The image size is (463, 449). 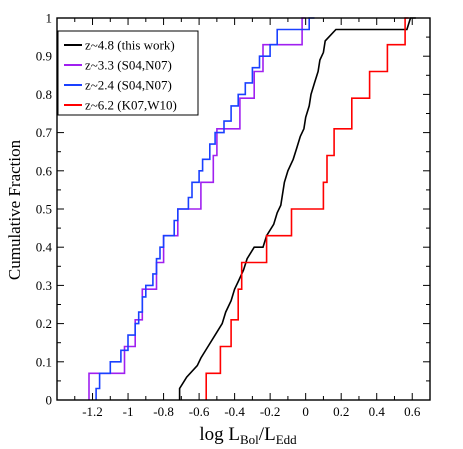 I want to click on x-axis-title: log LBol/LEdd, so click(x=248, y=435).